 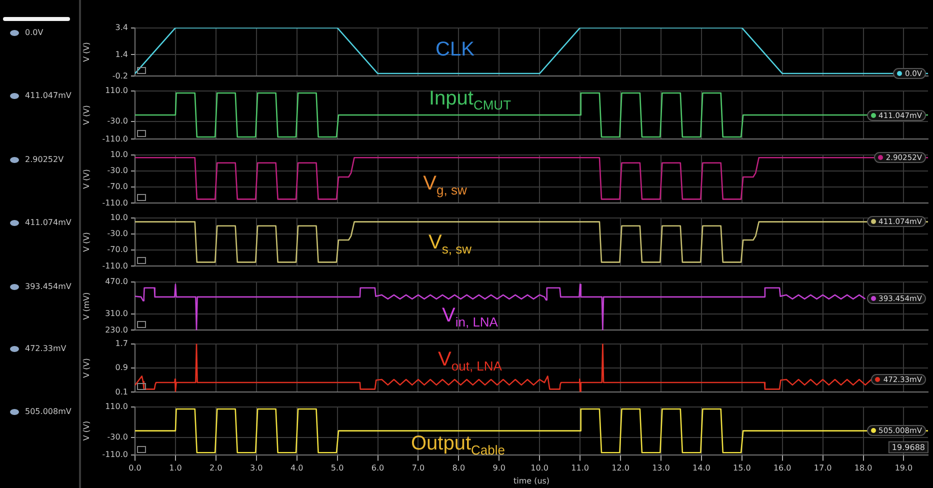 What do you see at coordinates (863, 468) in the screenshot?
I see `x-tick-label: 18.0` at bounding box center [863, 468].